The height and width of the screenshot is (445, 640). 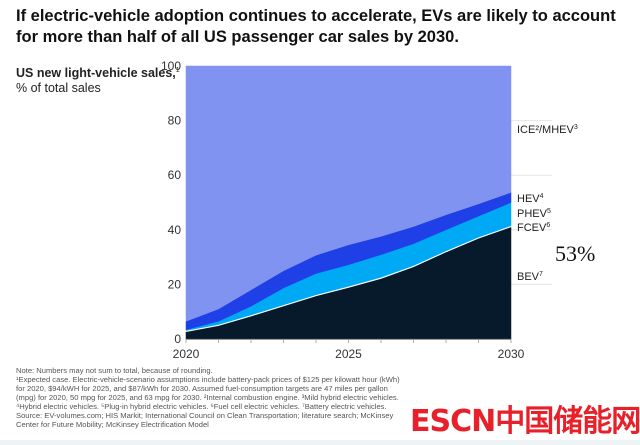 What do you see at coordinates (175, 175) in the screenshot?
I see `y-tick-label: 60` at bounding box center [175, 175].